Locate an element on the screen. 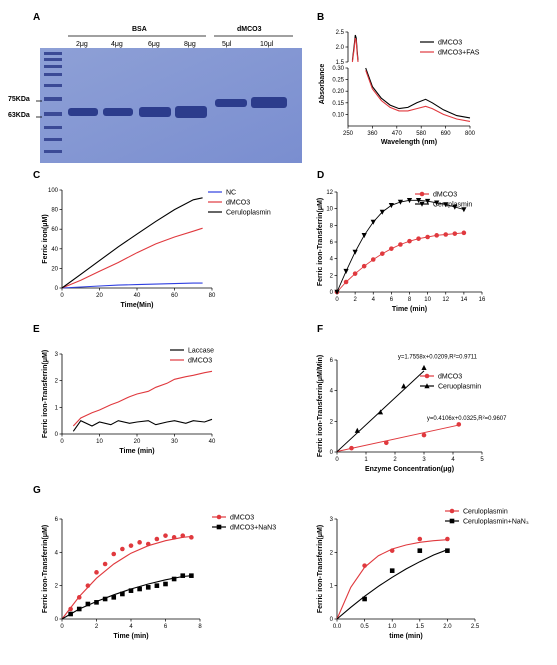 The height and width of the screenshot is (665, 557). legend-item: NC is located at coordinates (222, 193).